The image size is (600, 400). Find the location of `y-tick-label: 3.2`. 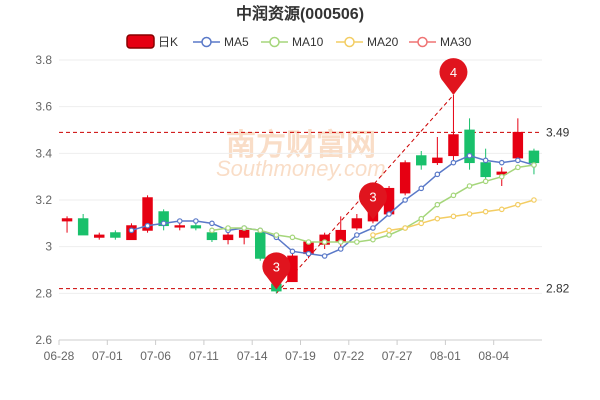

y-tick-label: 3.2 is located at coordinates (43, 200).